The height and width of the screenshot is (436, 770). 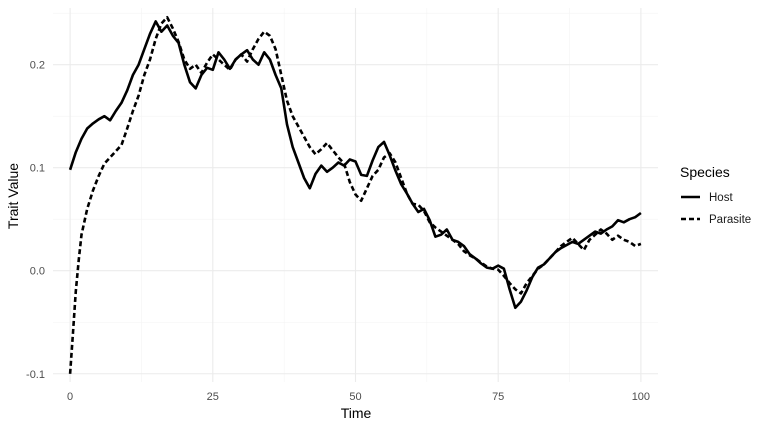 I want to click on x-tick-label: 100, so click(x=641, y=397).